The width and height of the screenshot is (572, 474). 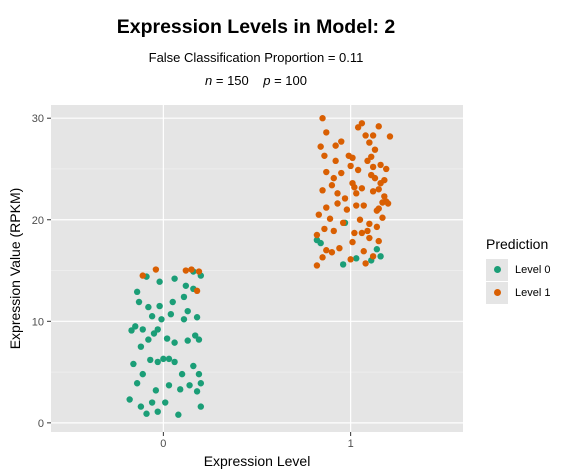 I want to click on y-tick-label: 0, so click(x=41, y=424).